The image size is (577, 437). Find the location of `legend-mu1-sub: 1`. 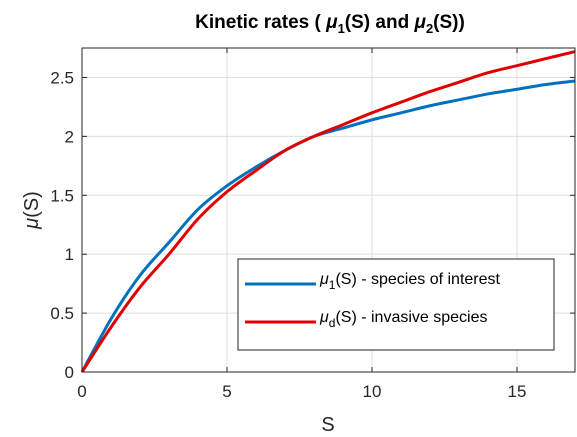

legend-mu1-sub: 1 is located at coordinates (332, 285).